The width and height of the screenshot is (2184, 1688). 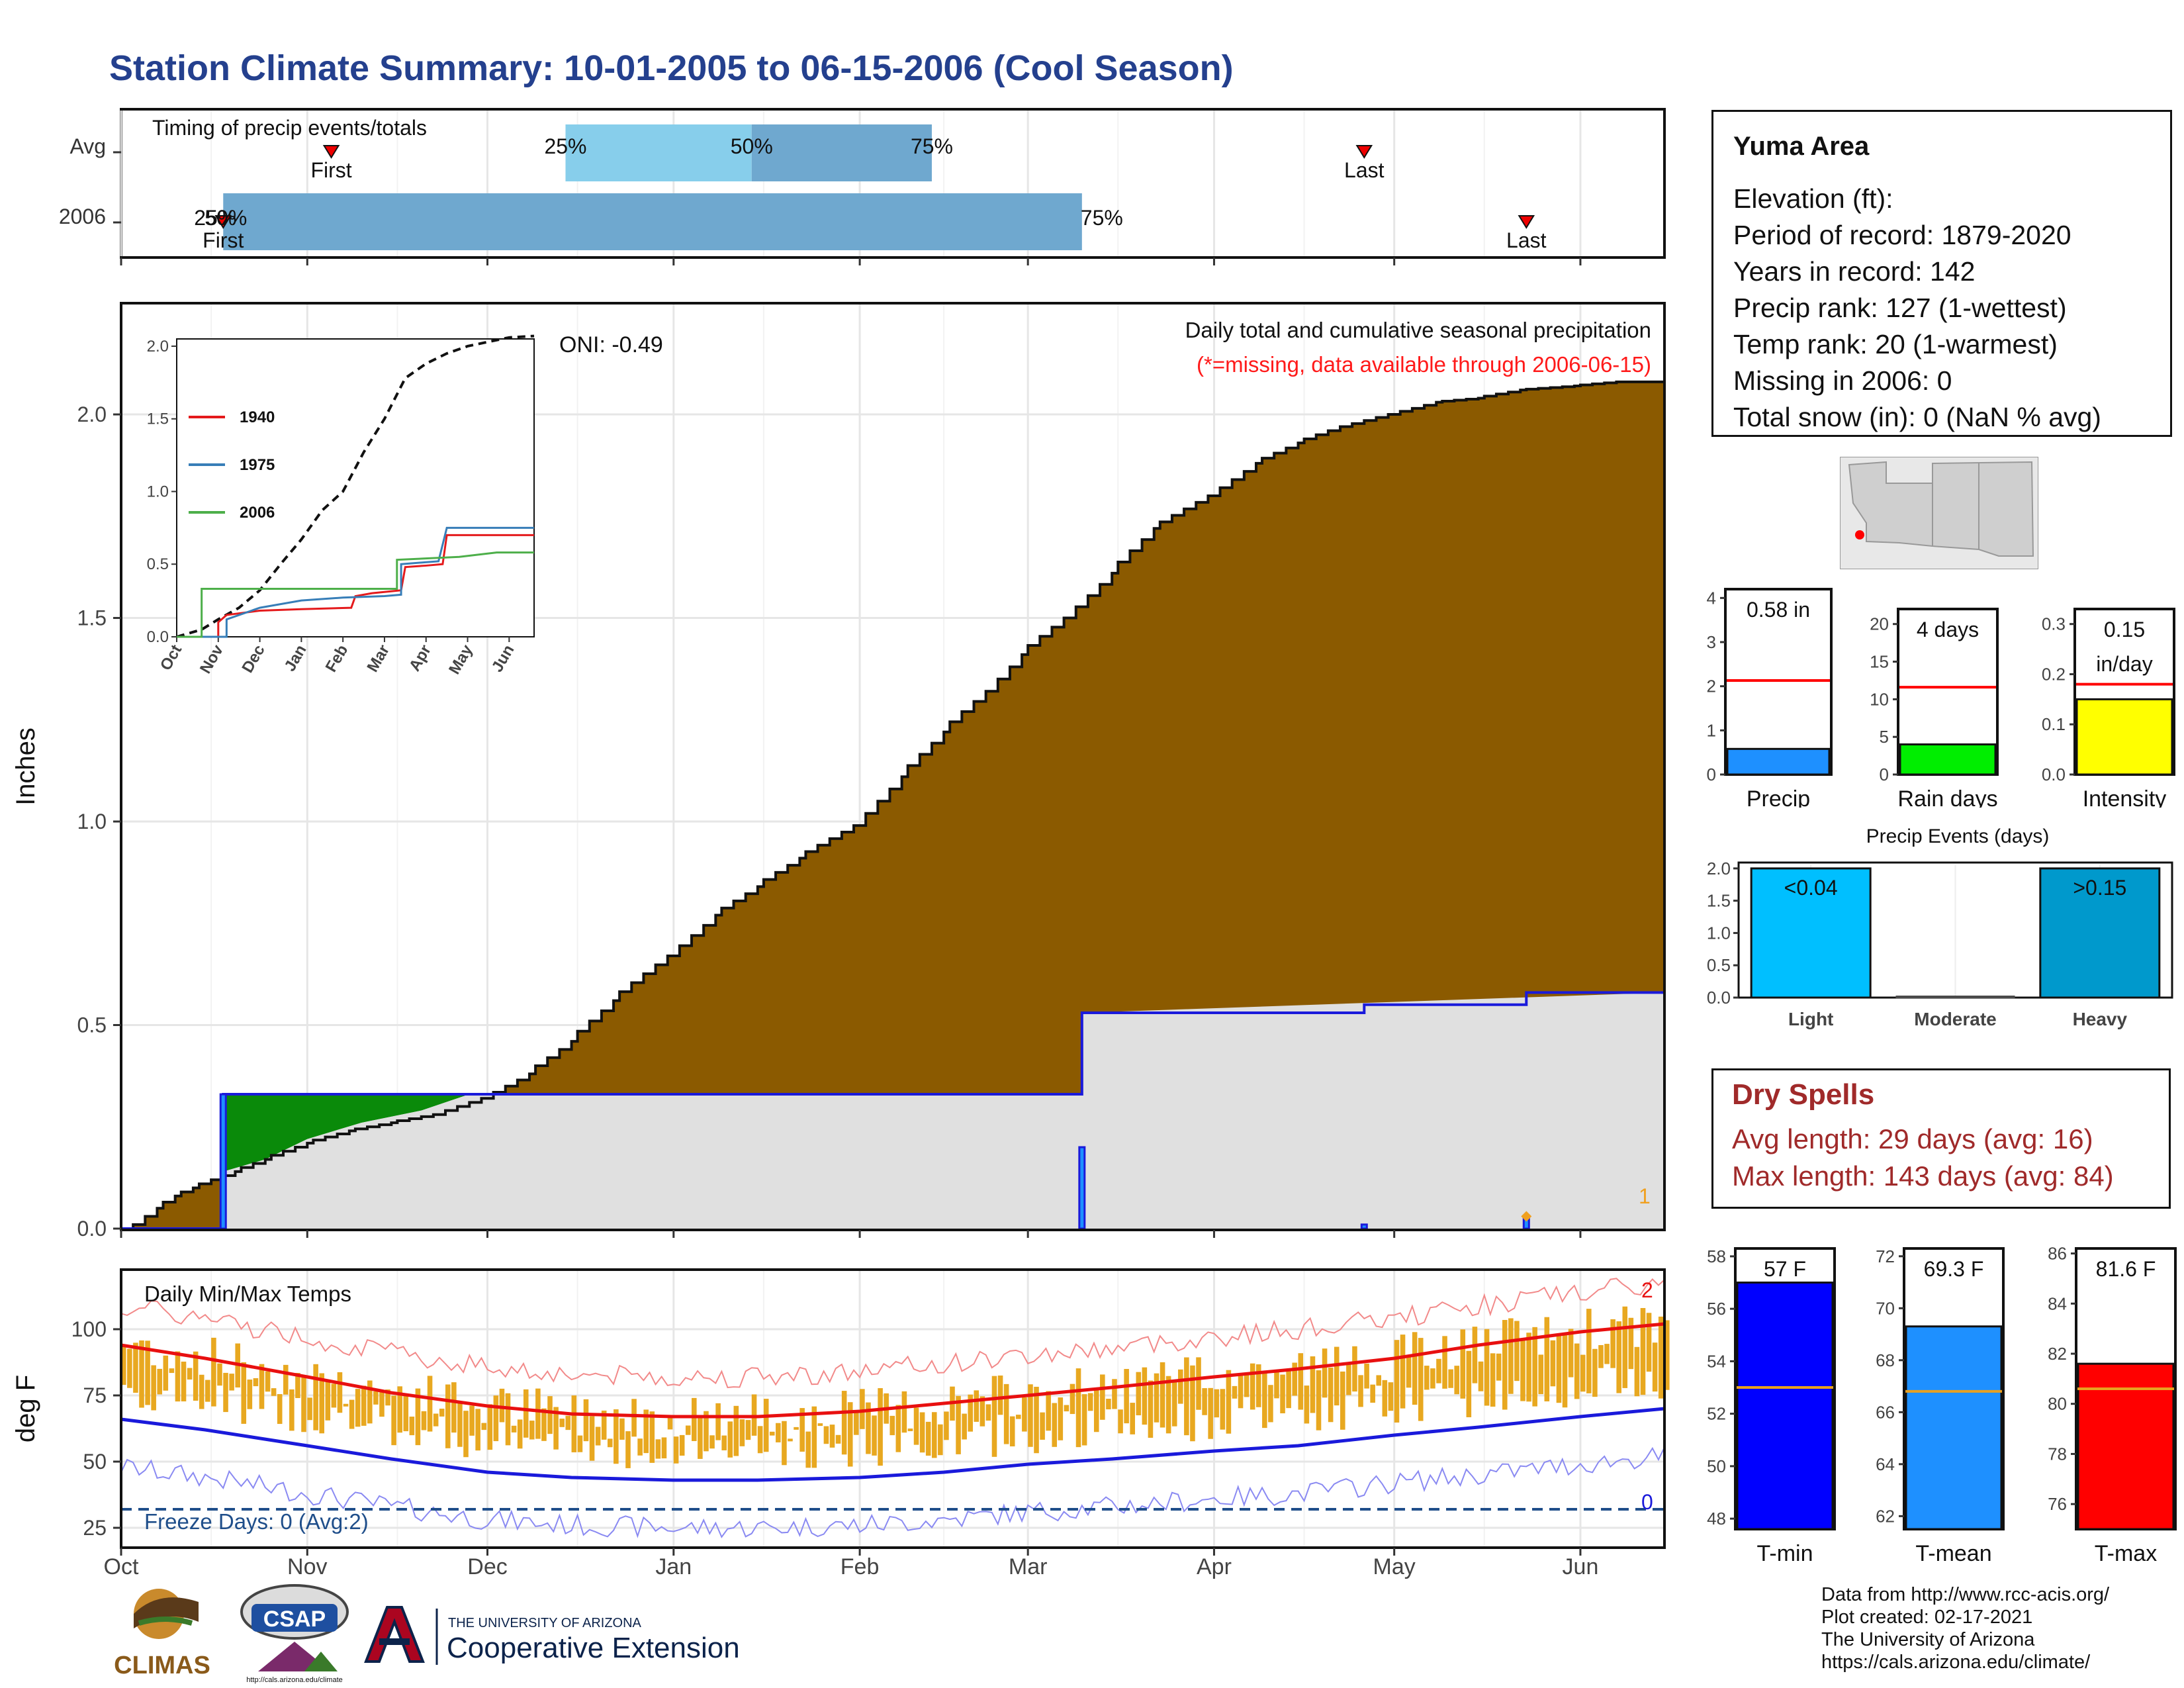 What do you see at coordinates (2100, 1019) in the screenshot?
I see `events-category-label: Heavy` at bounding box center [2100, 1019].